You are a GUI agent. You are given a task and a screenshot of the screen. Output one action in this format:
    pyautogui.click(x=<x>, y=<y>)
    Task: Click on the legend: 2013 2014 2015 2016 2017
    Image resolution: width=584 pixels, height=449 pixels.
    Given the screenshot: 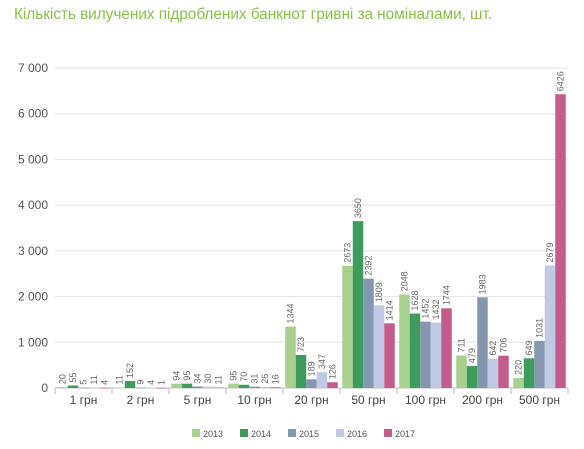 What is the action you would take?
    pyautogui.click(x=303, y=434)
    